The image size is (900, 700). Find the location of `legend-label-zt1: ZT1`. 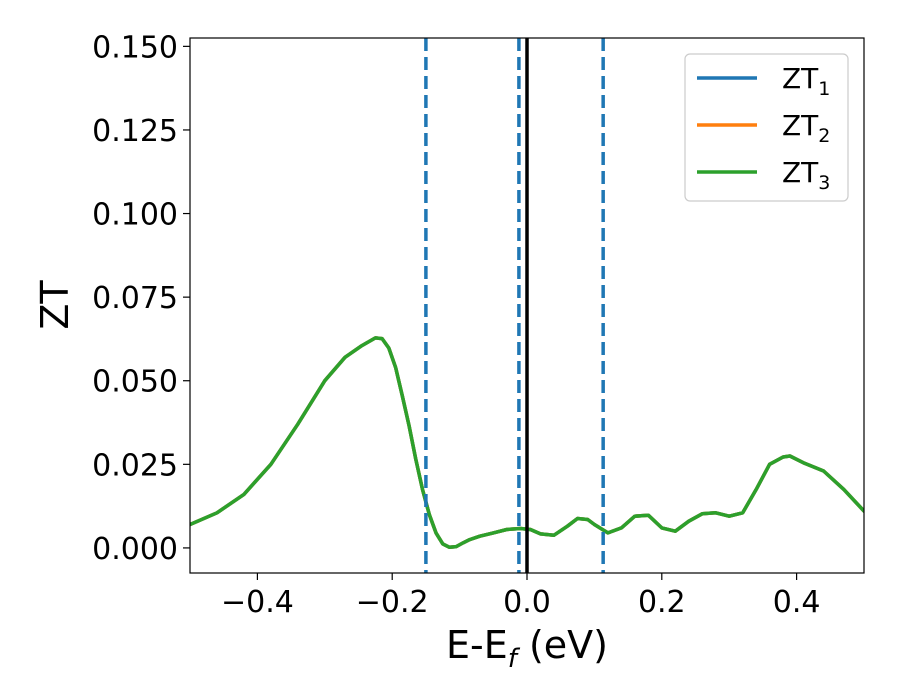

legend-label-zt1: ZT1 is located at coordinates (806, 81).